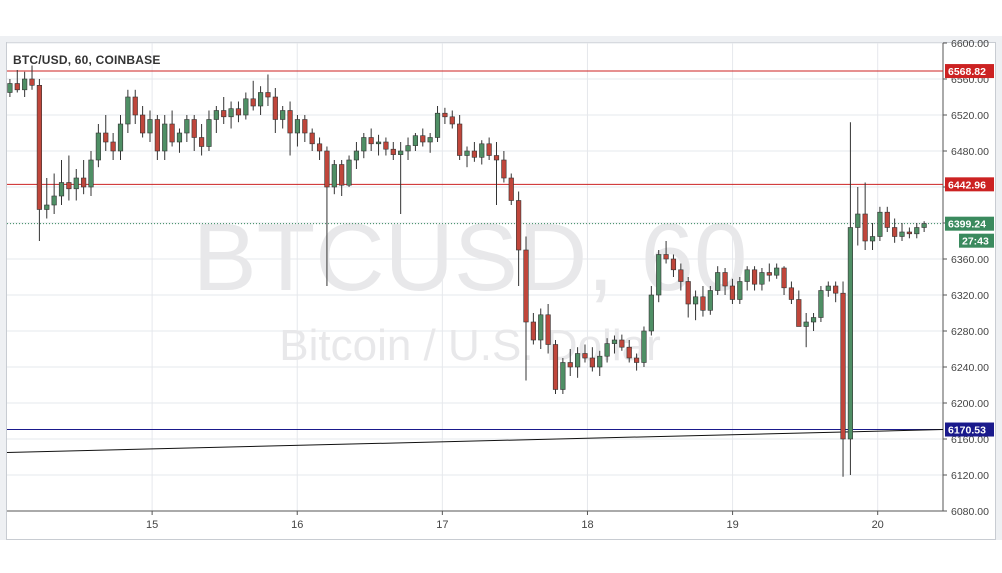  Describe the element at coordinates (475, 441) in the screenshot. I see `trendline` at that location.